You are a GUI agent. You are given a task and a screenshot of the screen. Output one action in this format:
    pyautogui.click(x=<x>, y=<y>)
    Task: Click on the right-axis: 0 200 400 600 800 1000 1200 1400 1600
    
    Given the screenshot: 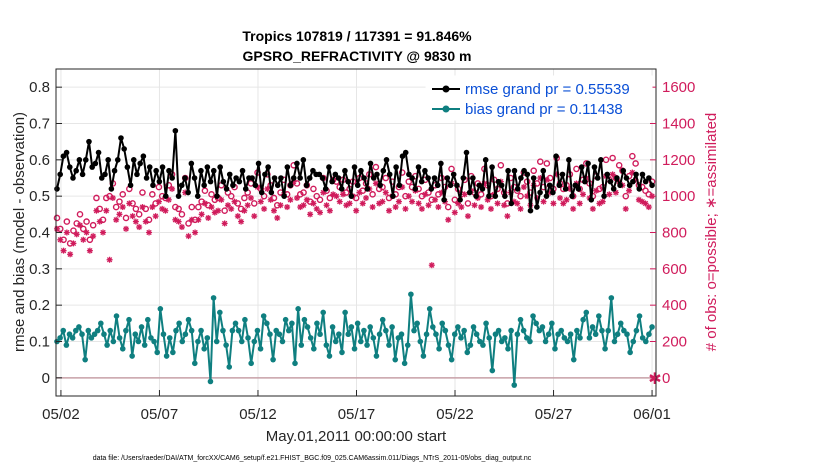 What is the action you would take?
    pyautogui.click(x=672, y=233)
    